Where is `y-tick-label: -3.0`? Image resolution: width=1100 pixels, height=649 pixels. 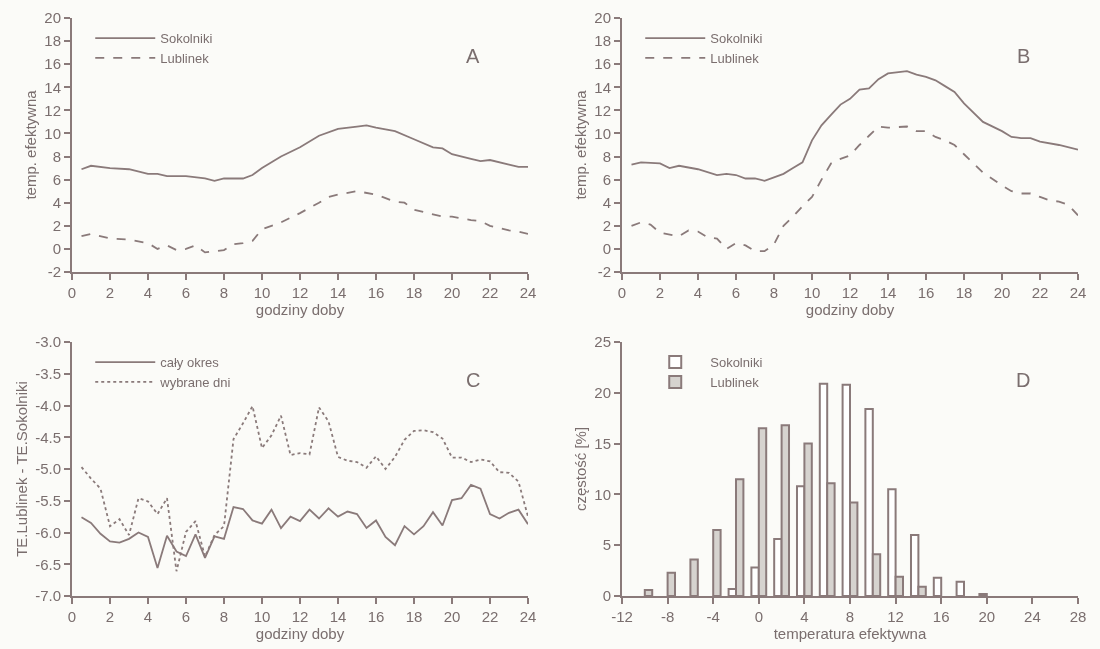
y-tick-label: -3.0 is located at coordinates (48, 342).